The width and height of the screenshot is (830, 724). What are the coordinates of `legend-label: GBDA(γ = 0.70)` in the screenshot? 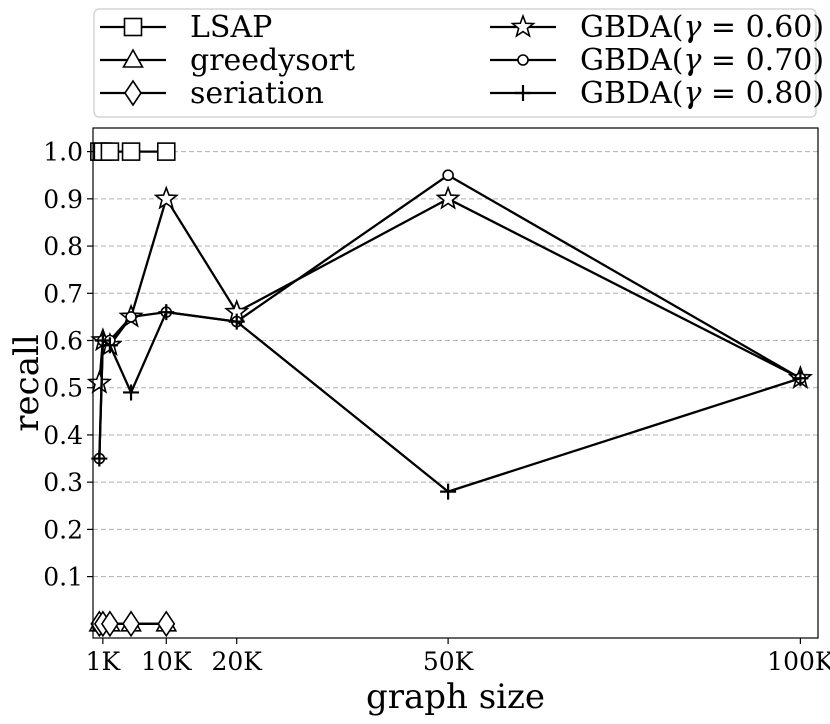 It's located at (702, 60).